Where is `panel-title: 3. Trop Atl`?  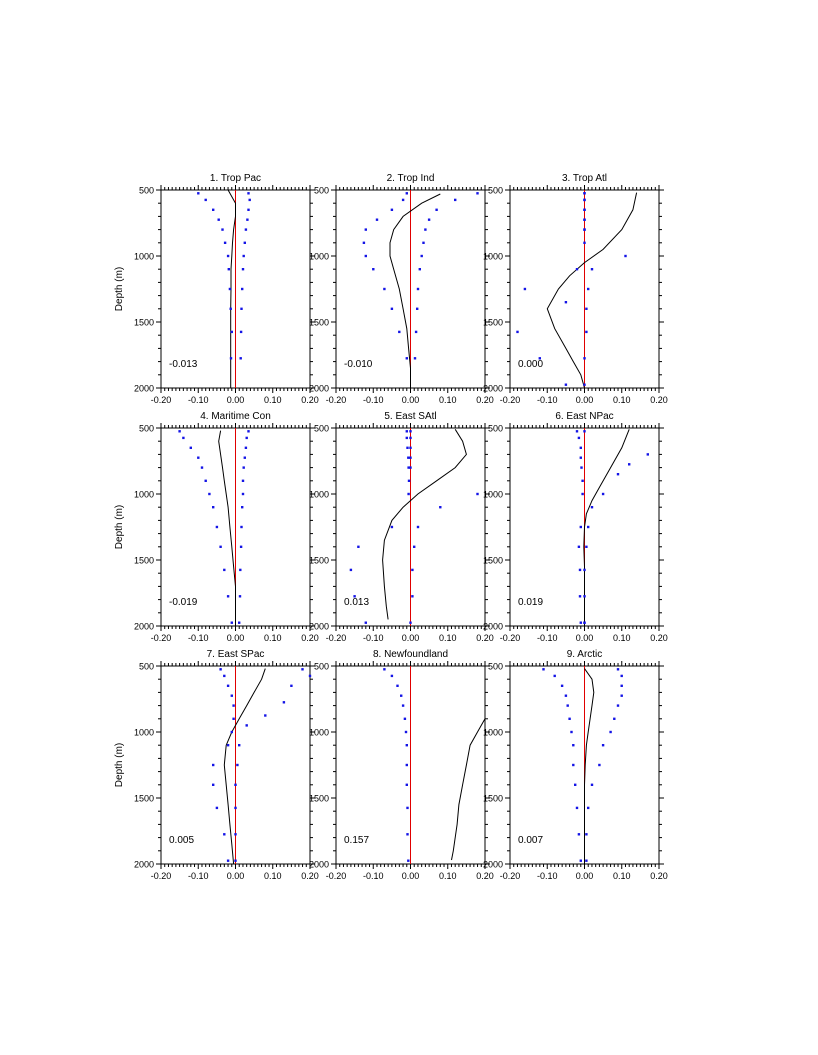
panel-title: 3. Trop Atl is located at coordinates (584, 178).